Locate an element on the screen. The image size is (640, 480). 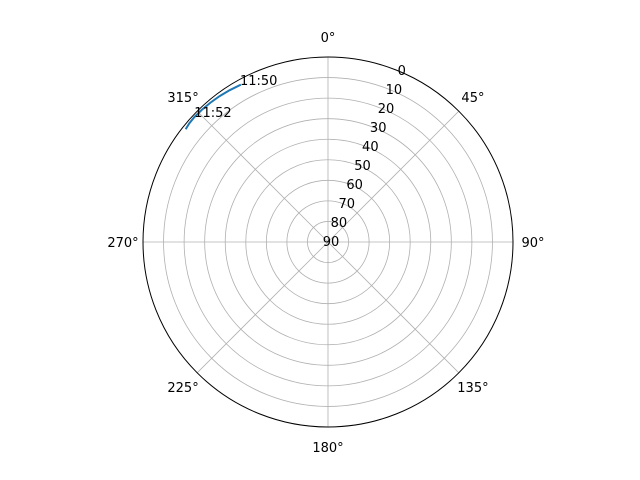
series-line is located at coordinates (213, 106).